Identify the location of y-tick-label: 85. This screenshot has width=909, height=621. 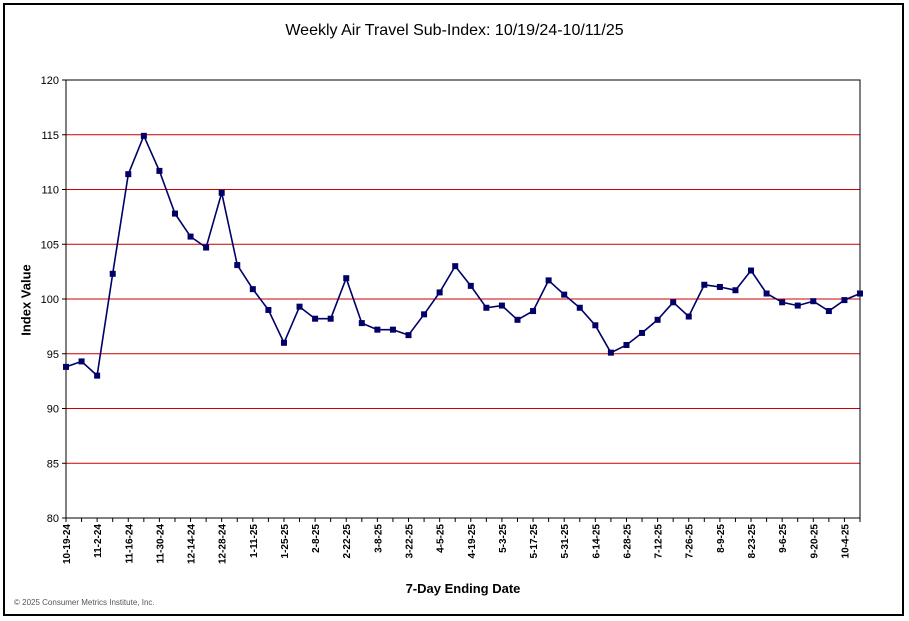
(53, 464).